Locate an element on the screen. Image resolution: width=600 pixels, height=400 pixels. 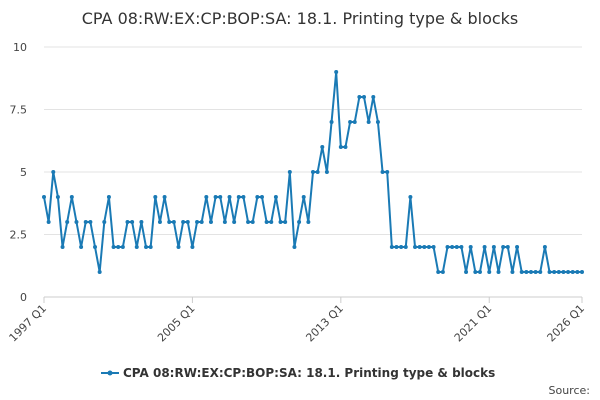
x-tick-label: 2013 Q1 is located at coordinates (324, 323).